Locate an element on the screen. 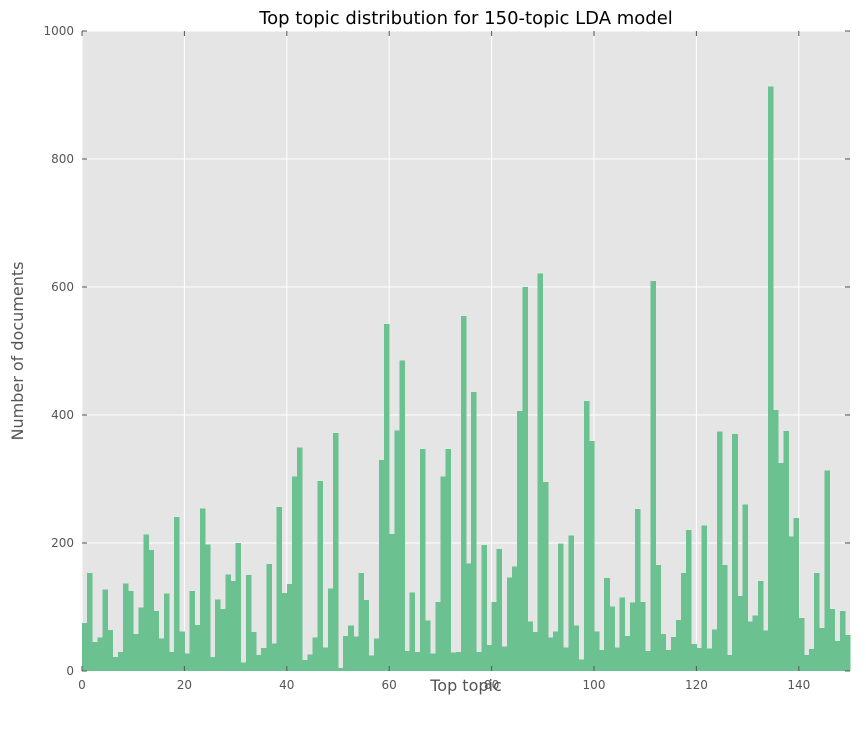  y-tick-label: 0 is located at coordinates (70, 671).